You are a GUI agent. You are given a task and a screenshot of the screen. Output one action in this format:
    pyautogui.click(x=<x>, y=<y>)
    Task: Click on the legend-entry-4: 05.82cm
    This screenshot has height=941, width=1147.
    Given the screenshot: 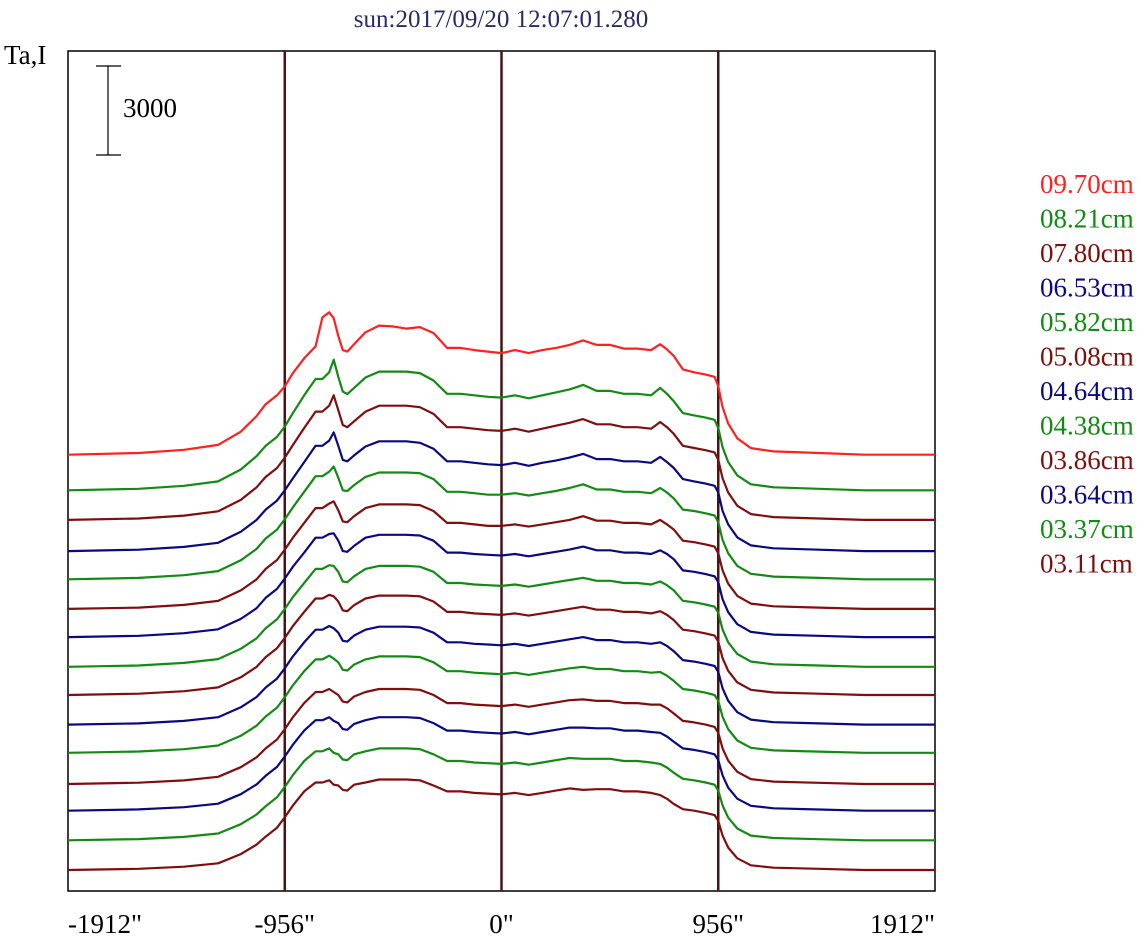 What is the action you would take?
    pyautogui.click(x=1087, y=322)
    